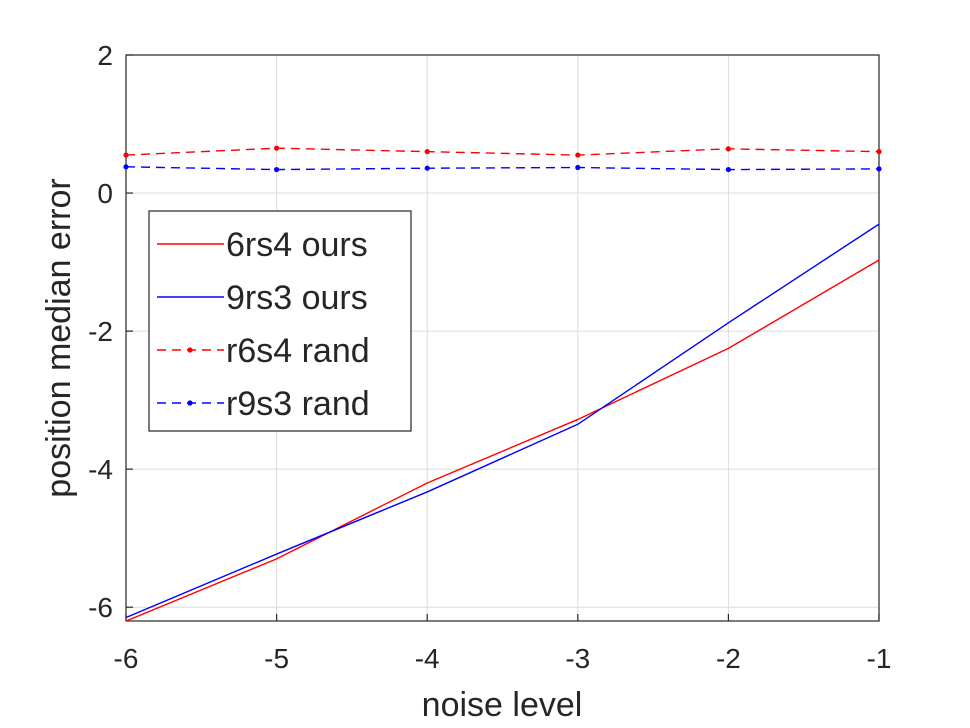  What do you see at coordinates (879, 658) in the screenshot?
I see `x-tick-label: -1` at bounding box center [879, 658].